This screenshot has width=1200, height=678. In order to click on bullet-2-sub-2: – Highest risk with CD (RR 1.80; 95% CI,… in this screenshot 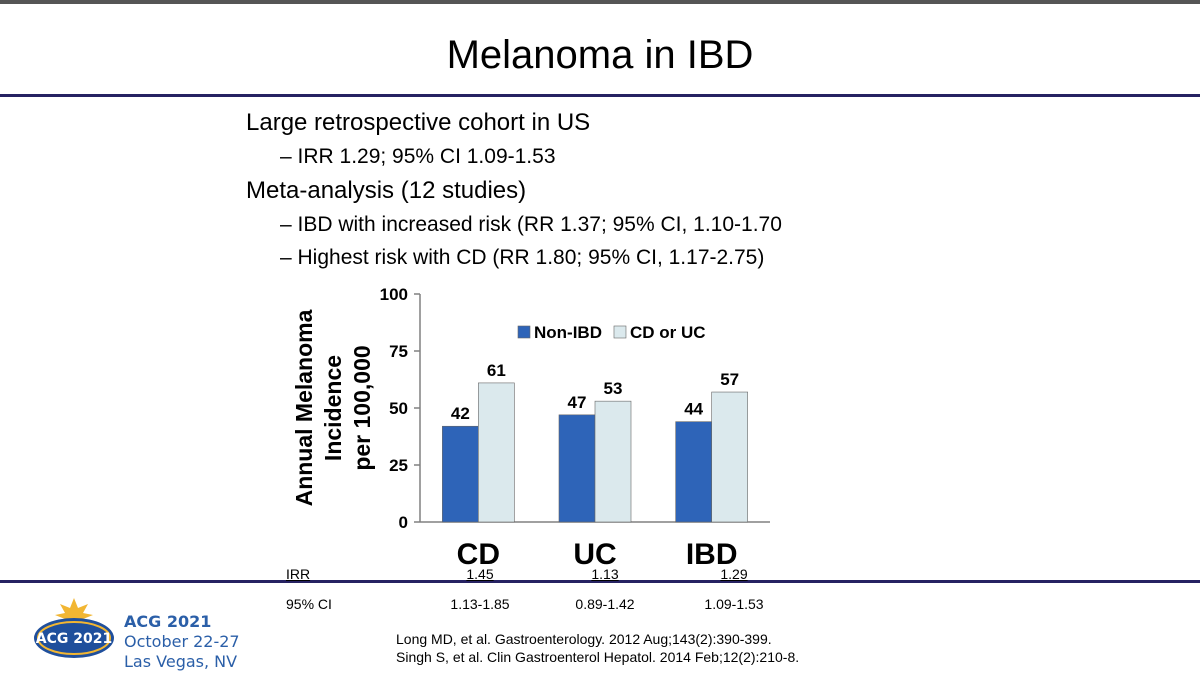, I will do `click(522, 257)`.